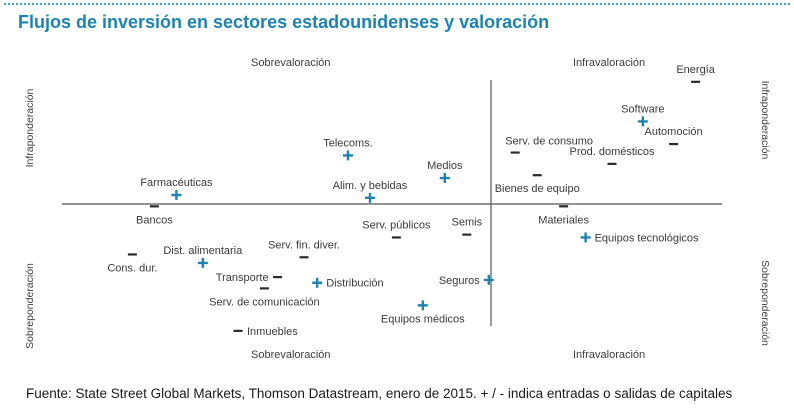 This screenshot has width=794, height=408. What do you see at coordinates (423, 319) in the screenshot?
I see `point-label-equipos-medicos: Equipos médicos` at bounding box center [423, 319].